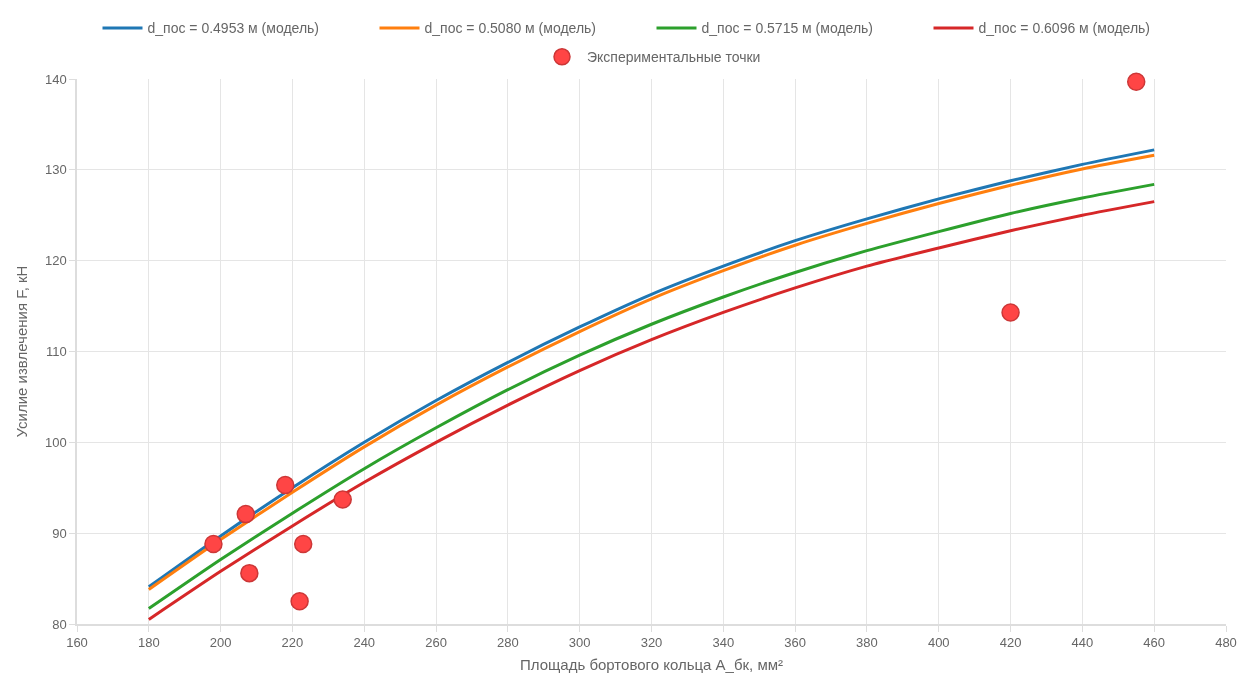 The image size is (1249, 684). I want to click on x-tick-label: 320, so click(651, 643).